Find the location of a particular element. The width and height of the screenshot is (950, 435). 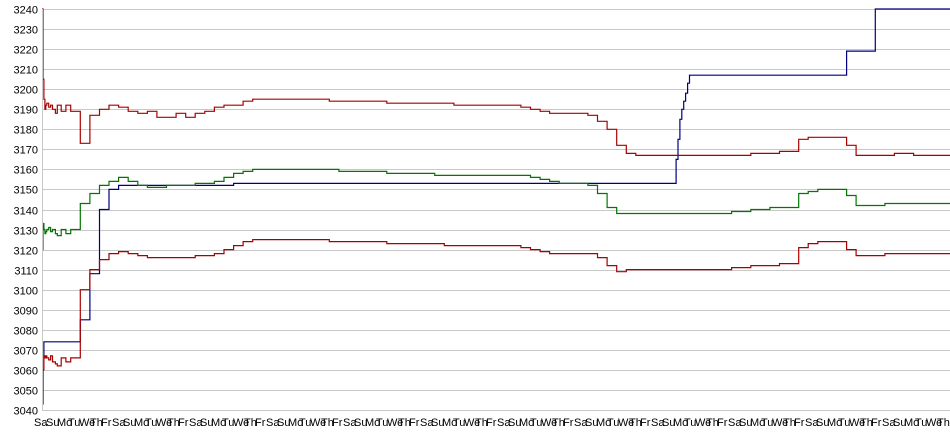

y-tick-label: 3190 is located at coordinates (26, 111).